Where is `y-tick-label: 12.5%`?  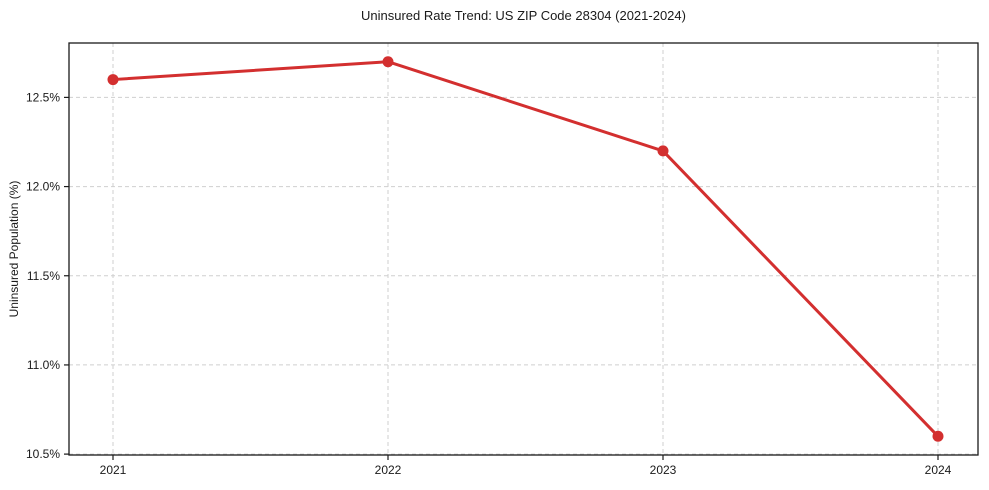 y-tick-label: 12.5% is located at coordinates (43, 97).